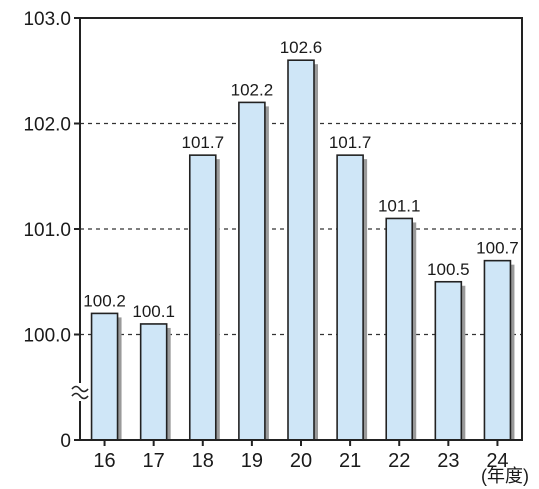 The width and height of the screenshot is (539, 489). Describe the element at coordinates (252, 89) in the screenshot. I see `data-label: 102.2` at that location.